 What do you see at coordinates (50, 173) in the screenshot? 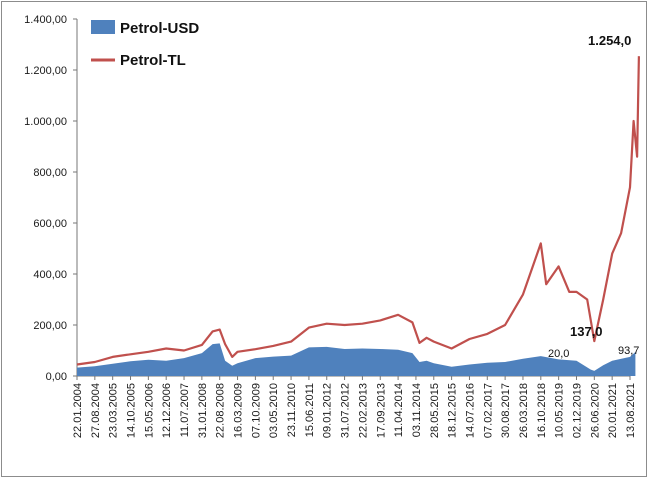
I see `y-tick-label: 800,00` at bounding box center [50, 173].